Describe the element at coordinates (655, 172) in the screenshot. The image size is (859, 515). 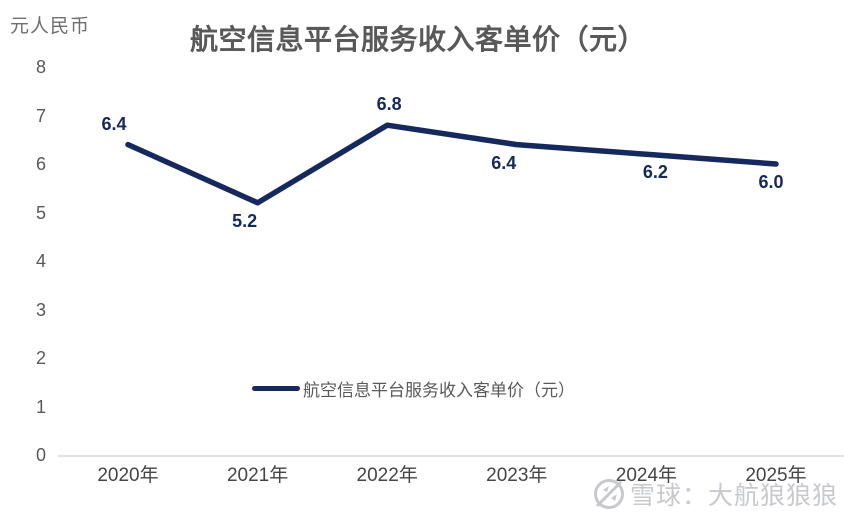
I see `data-label: 6.2` at that location.